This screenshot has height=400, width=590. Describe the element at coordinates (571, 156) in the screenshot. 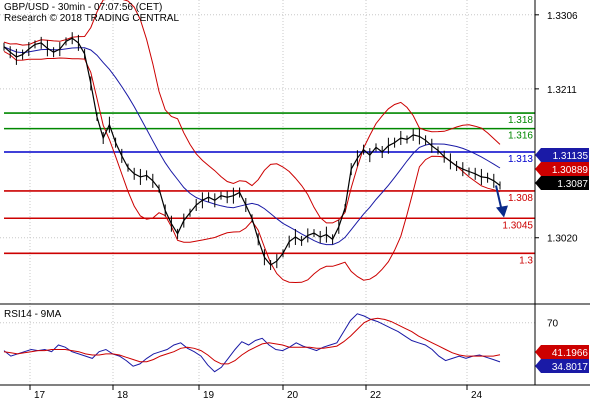

I see `value-badge-label: 1.31135` at that location.